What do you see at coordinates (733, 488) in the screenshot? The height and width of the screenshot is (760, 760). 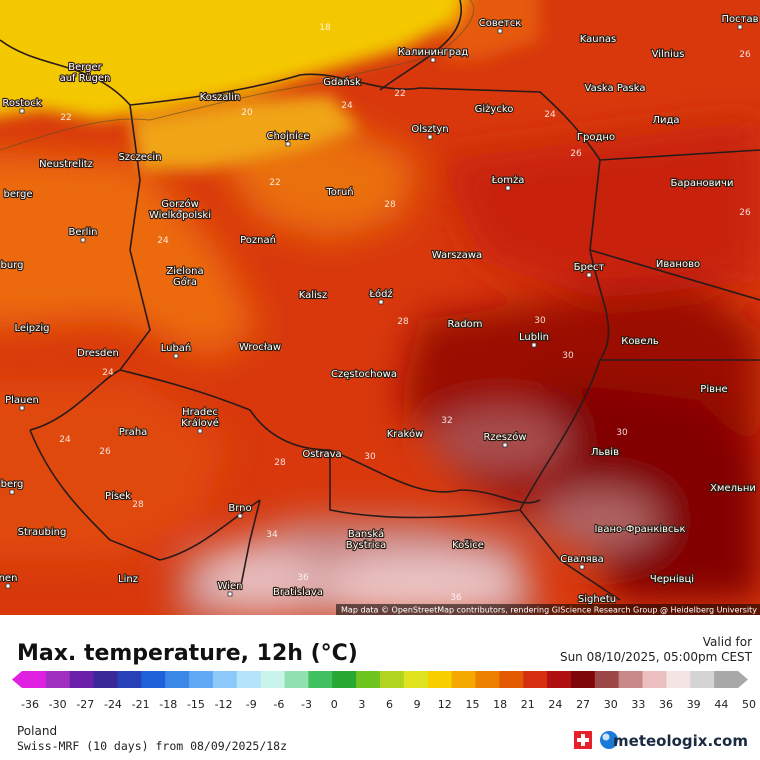 I see `city-label: Хмельни` at bounding box center [733, 488].